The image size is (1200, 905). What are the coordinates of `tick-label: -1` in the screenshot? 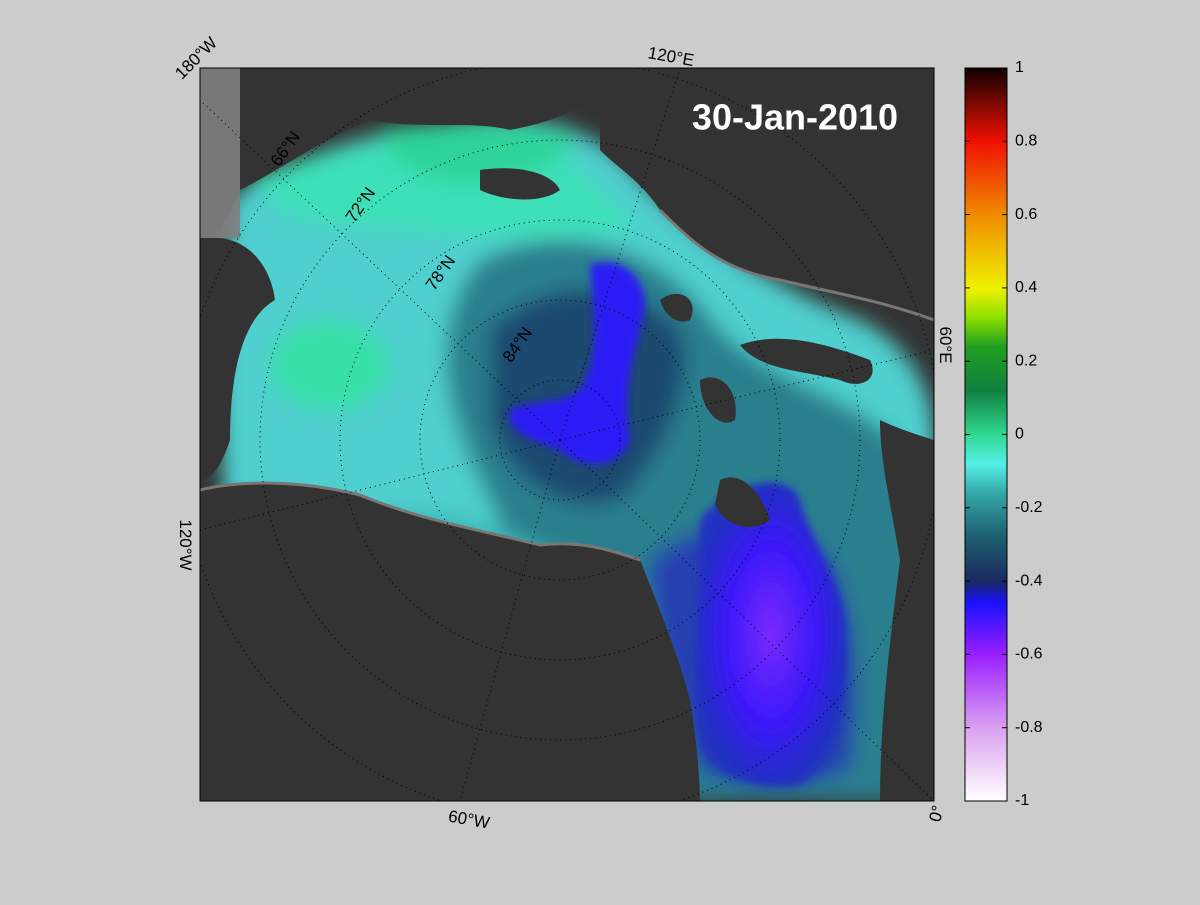 It's located at (1022, 800).